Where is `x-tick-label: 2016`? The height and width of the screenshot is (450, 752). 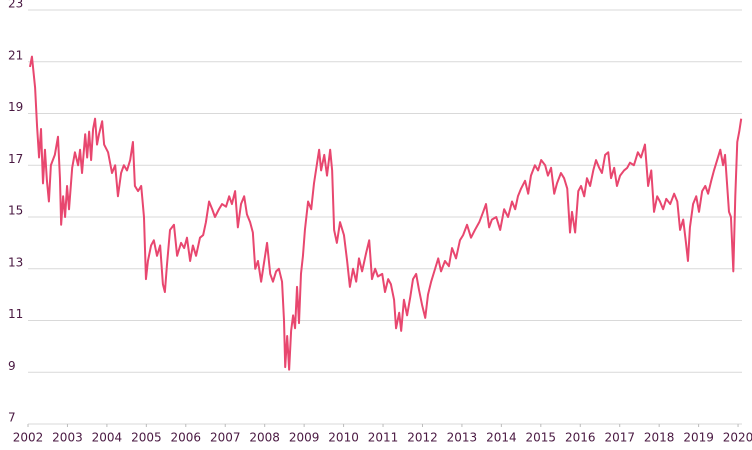 x-tick-label: 2016 is located at coordinates (580, 438).